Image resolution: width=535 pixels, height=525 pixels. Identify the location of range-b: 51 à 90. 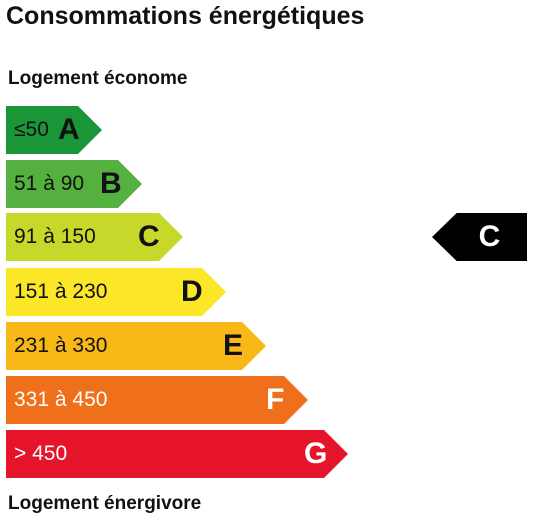
(49, 183).